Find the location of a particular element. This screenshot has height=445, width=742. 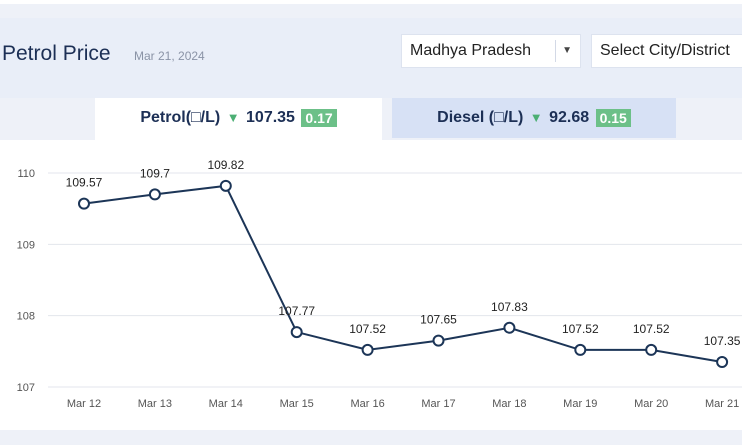

y-tick-label: 109 is located at coordinates (26, 245).